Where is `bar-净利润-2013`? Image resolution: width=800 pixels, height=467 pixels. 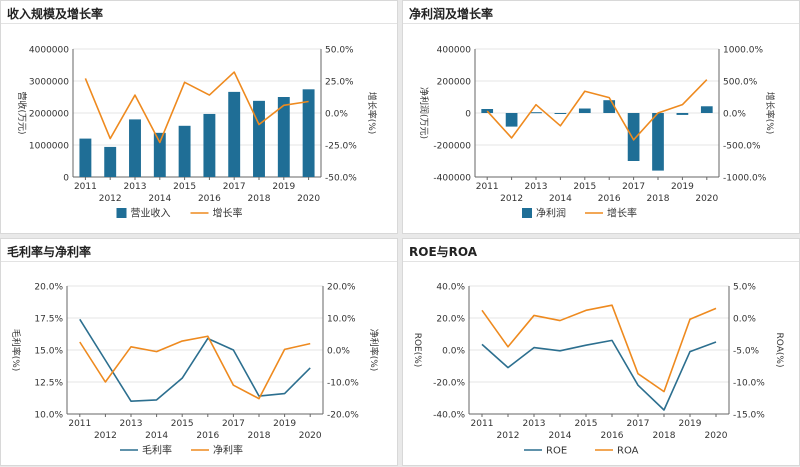 bar-净利润-2013 is located at coordinates (536, 112).